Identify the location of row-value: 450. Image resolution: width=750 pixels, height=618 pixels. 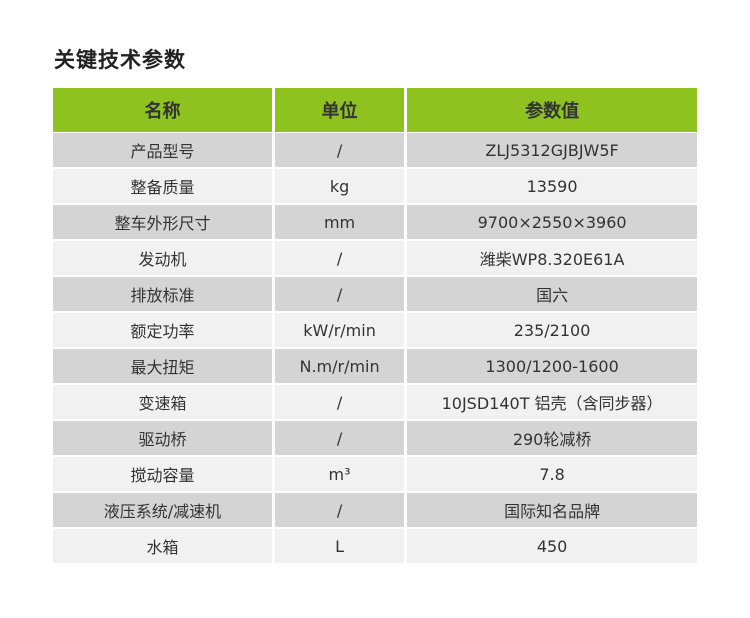
(552, 546).